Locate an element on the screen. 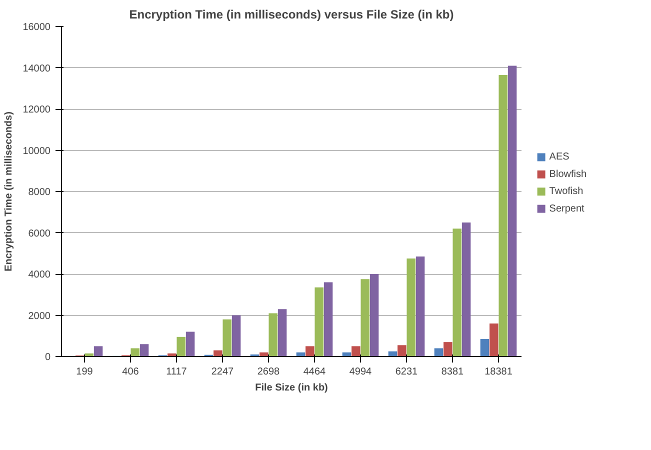 The width and height of the screenshot is (651, 450). chart-title: Encryption Time (in milliseconds) versus File Size (in kb) is located at coordinates (291, 15).